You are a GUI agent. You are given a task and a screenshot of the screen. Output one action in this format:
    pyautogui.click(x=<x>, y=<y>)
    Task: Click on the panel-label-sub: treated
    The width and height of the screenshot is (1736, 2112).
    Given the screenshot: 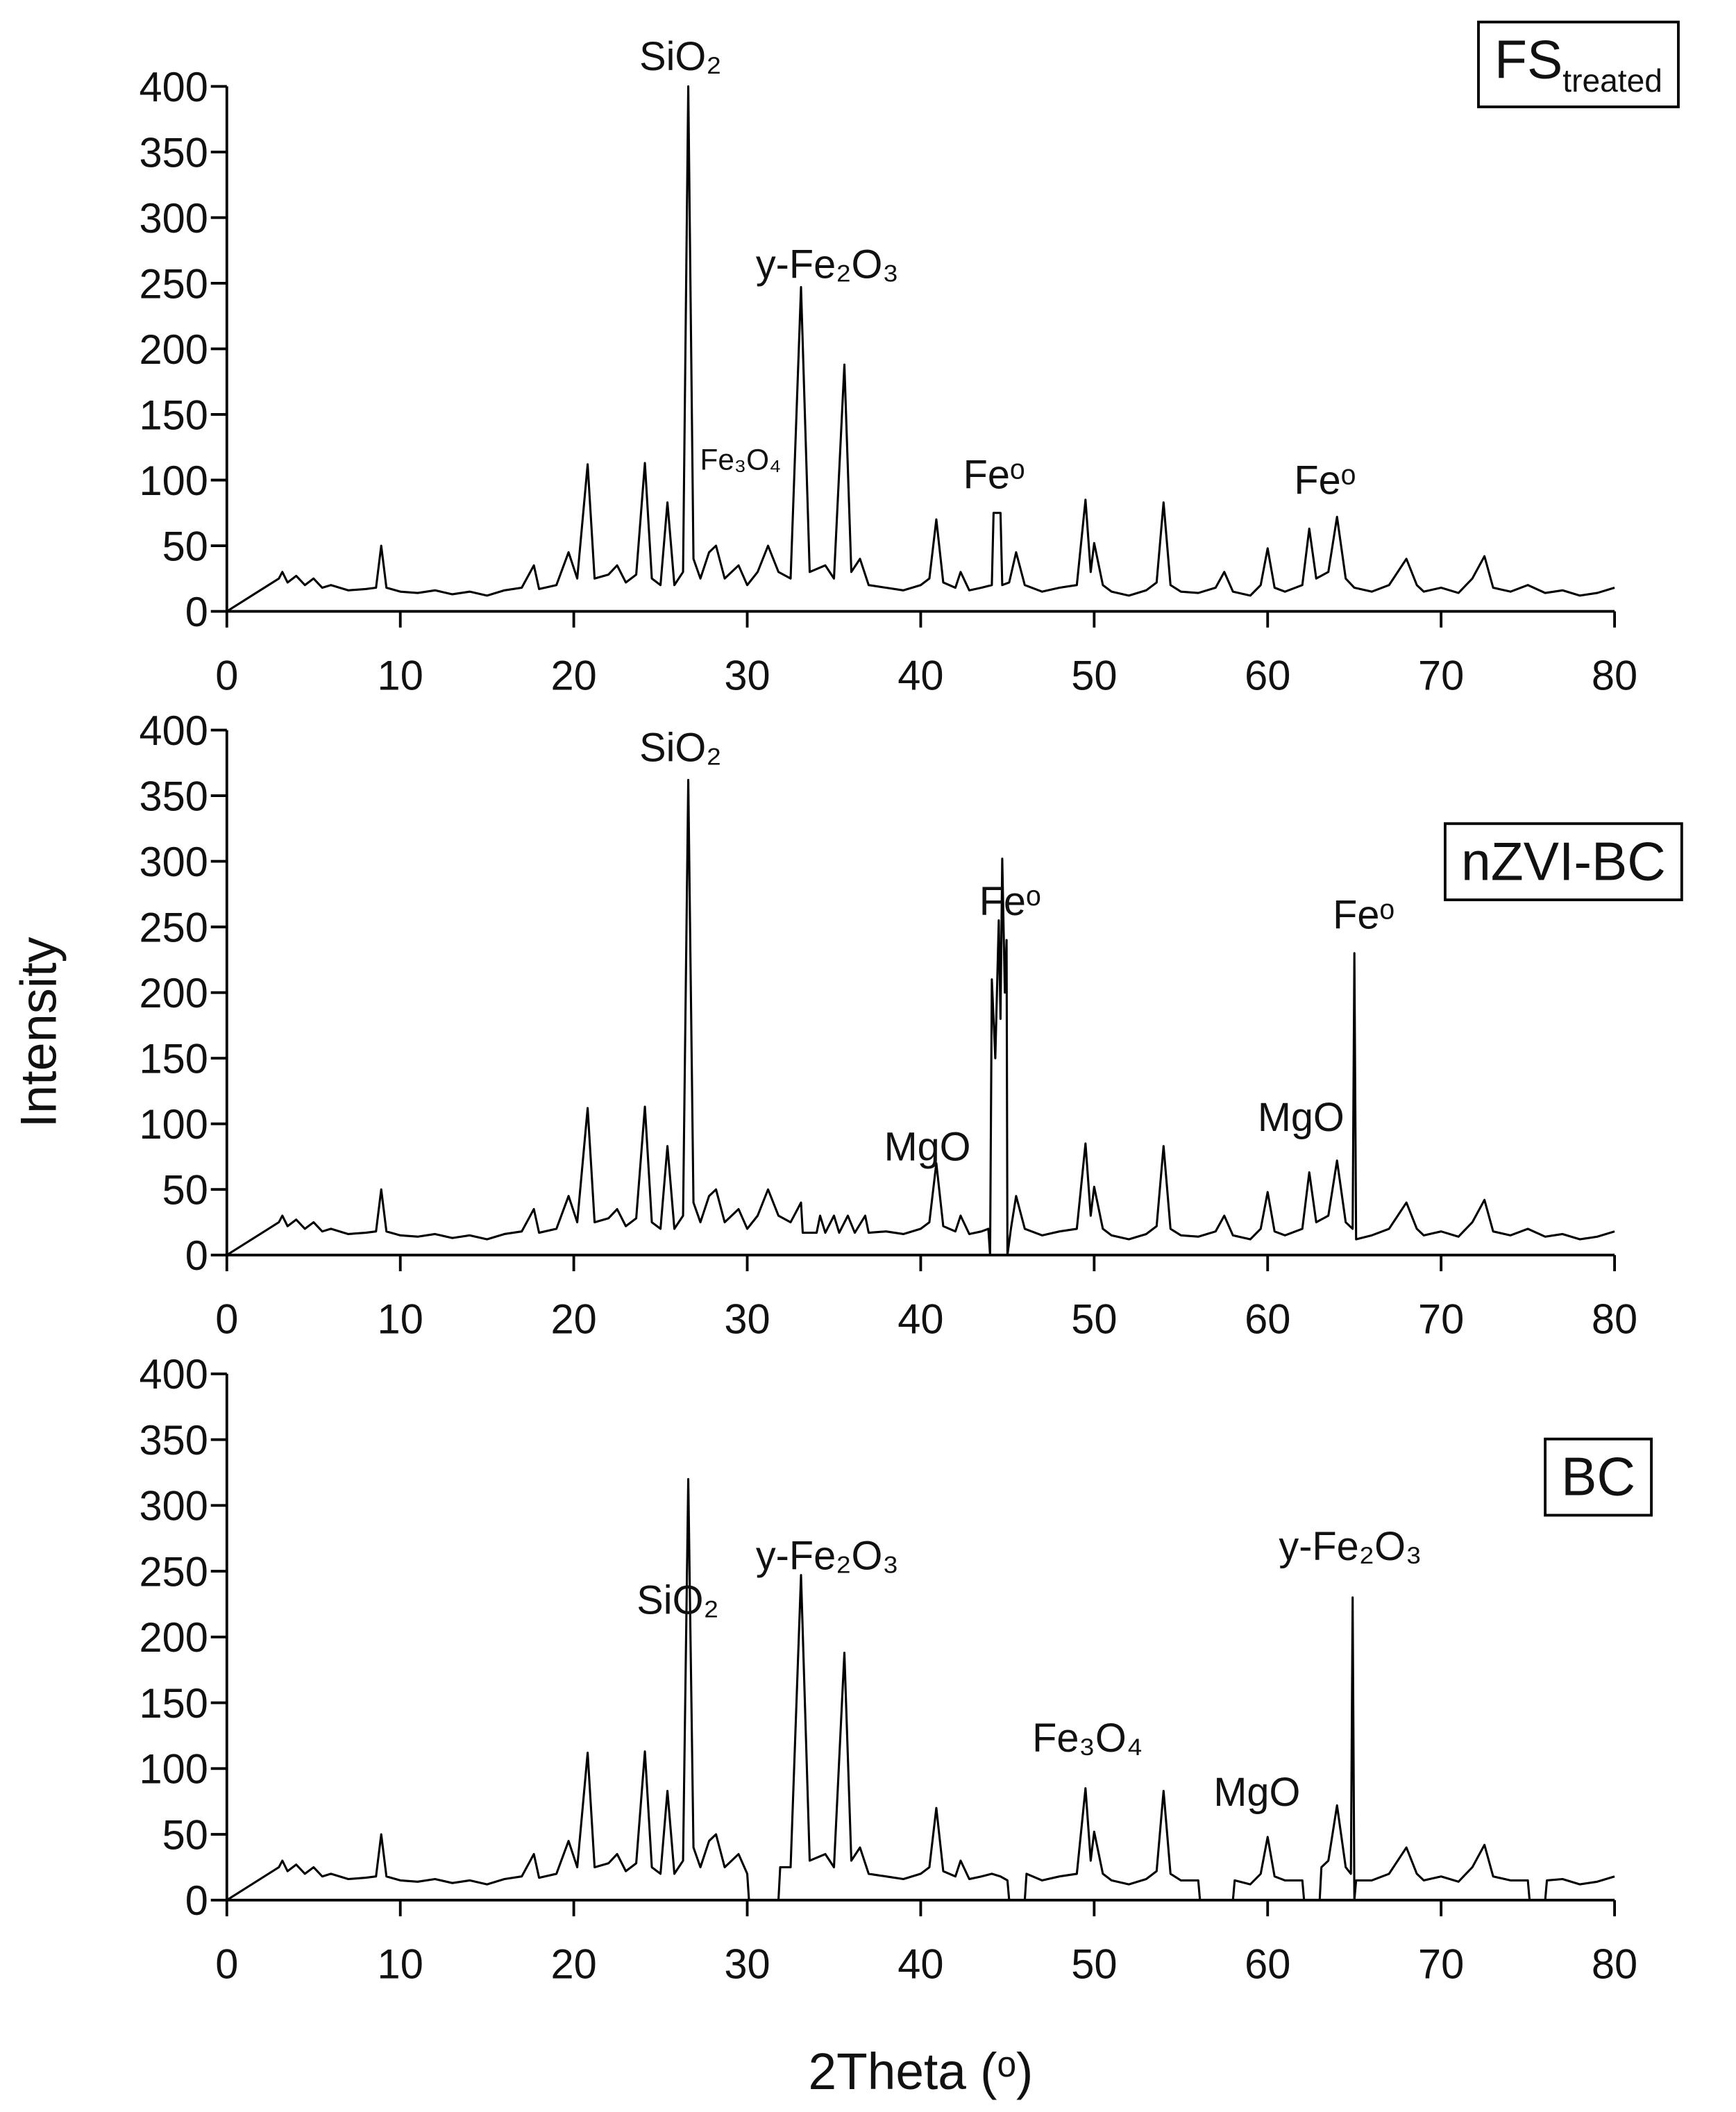 What is the action you would take?
    pyautogui.click(x=1612, y=80)
    